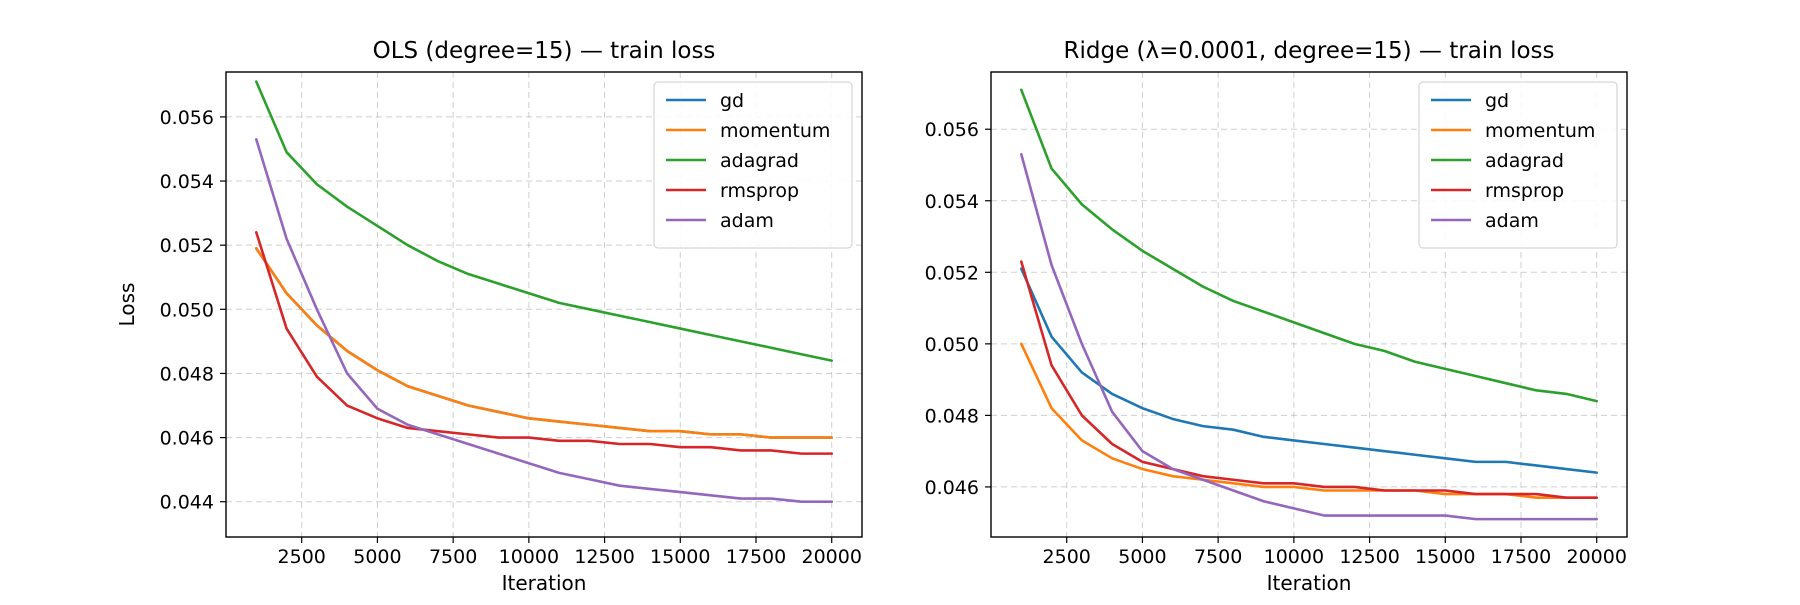 Image resolution: width=1800 pixels, height=605 pixels. What do you see at coordinates (127, 305) in the screenshot?
I see `y-axis-label: Loss` at bounding box center [127, 305].